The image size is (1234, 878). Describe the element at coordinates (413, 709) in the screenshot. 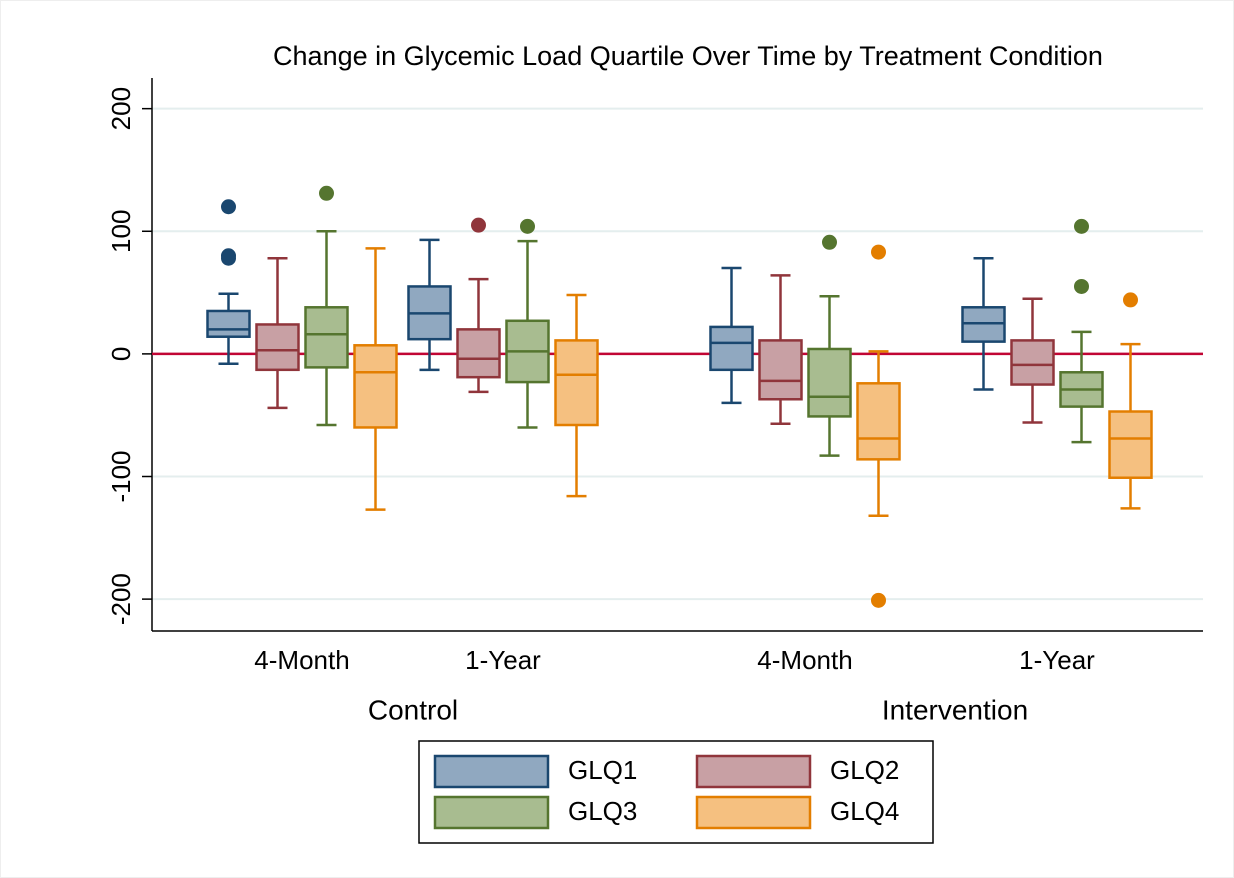

I see `group-label: Control` at that location.